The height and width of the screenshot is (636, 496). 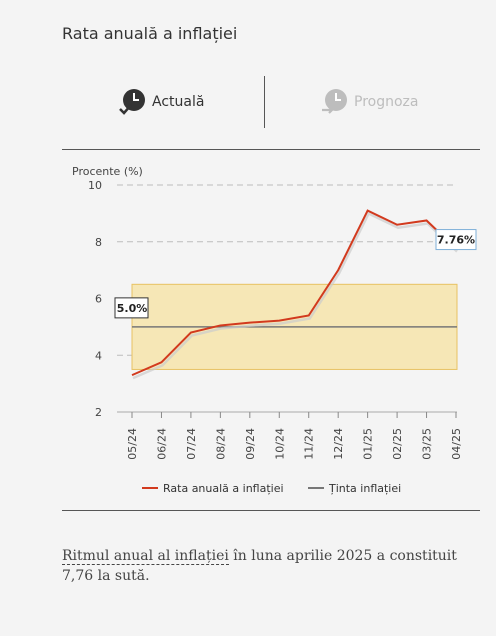 What do you see at coordinates (309, 444) in the screenshot?
I see `x-tick-label: 11/24` at bounding box center [309, 444].